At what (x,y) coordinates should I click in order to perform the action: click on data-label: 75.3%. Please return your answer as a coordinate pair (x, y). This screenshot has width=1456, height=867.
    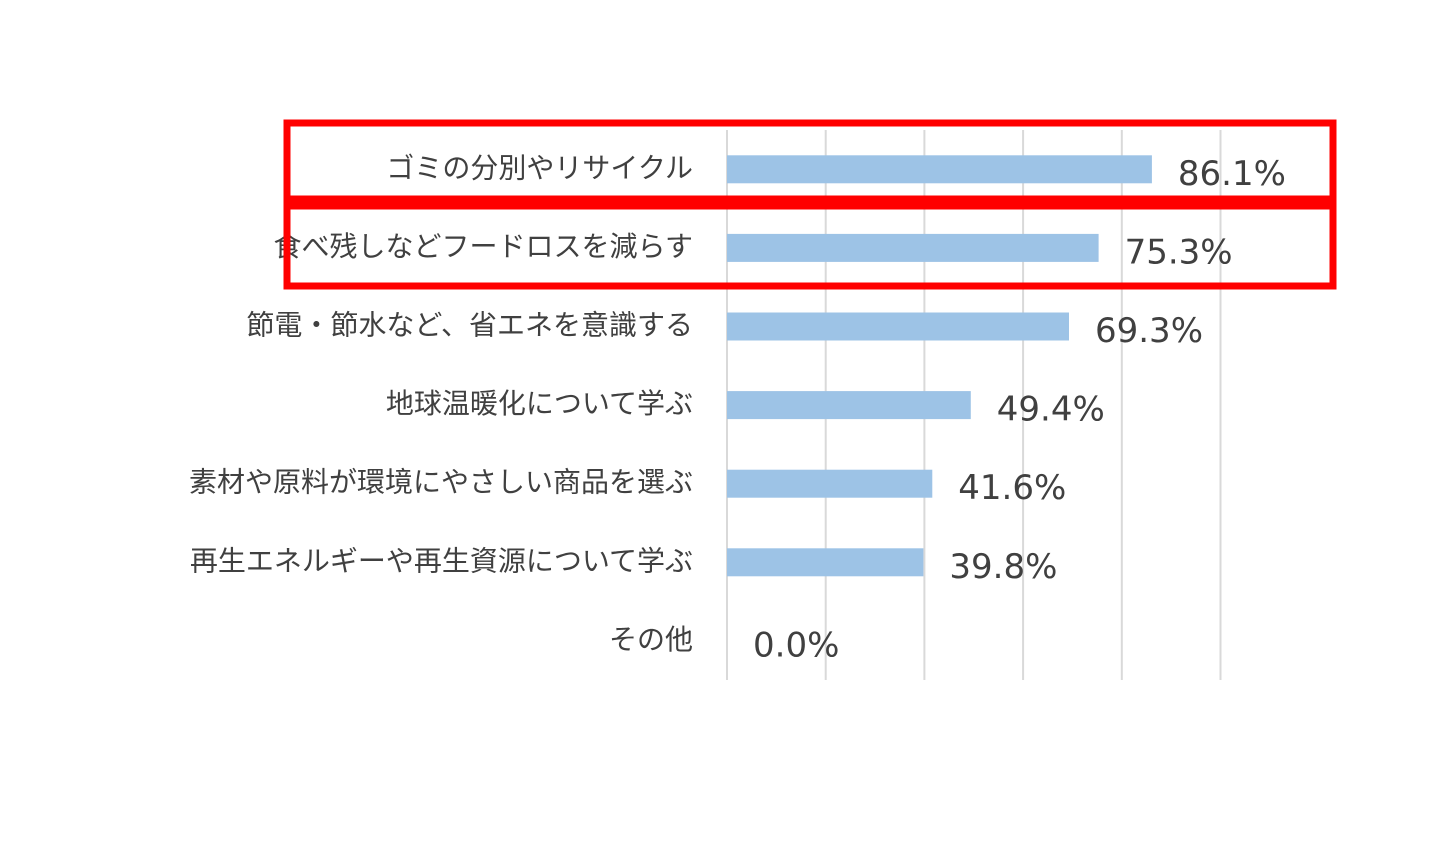
    Looking at the image, I should click on (1179, 252).